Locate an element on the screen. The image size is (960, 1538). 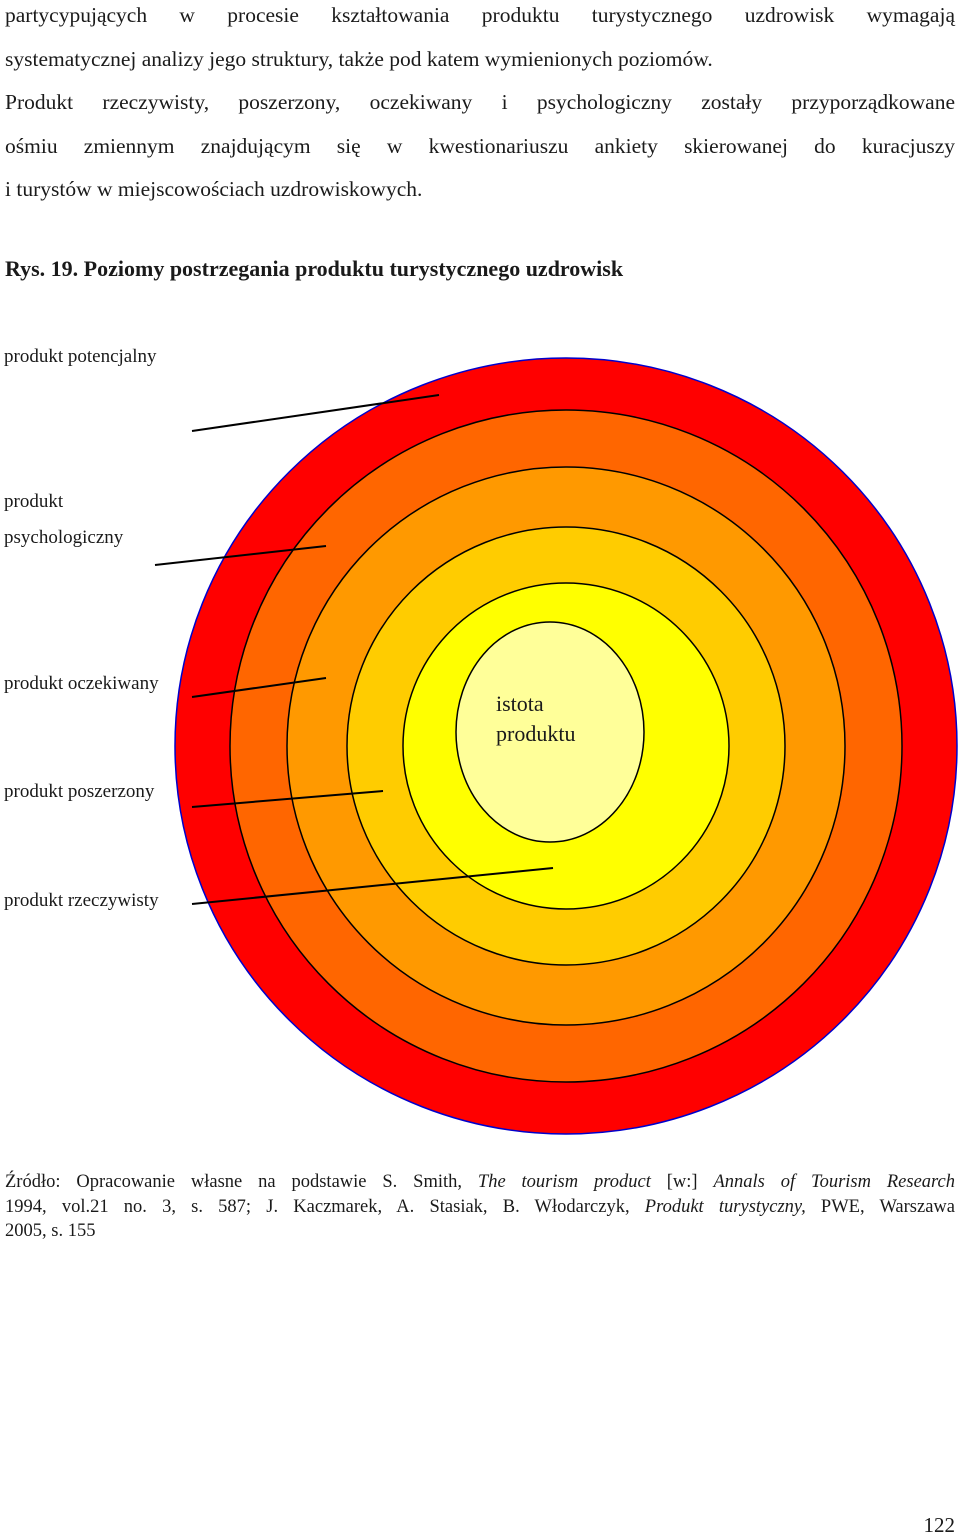
label-oczekiwany: produkt oczekiwany is located at coordinates (81, 683).